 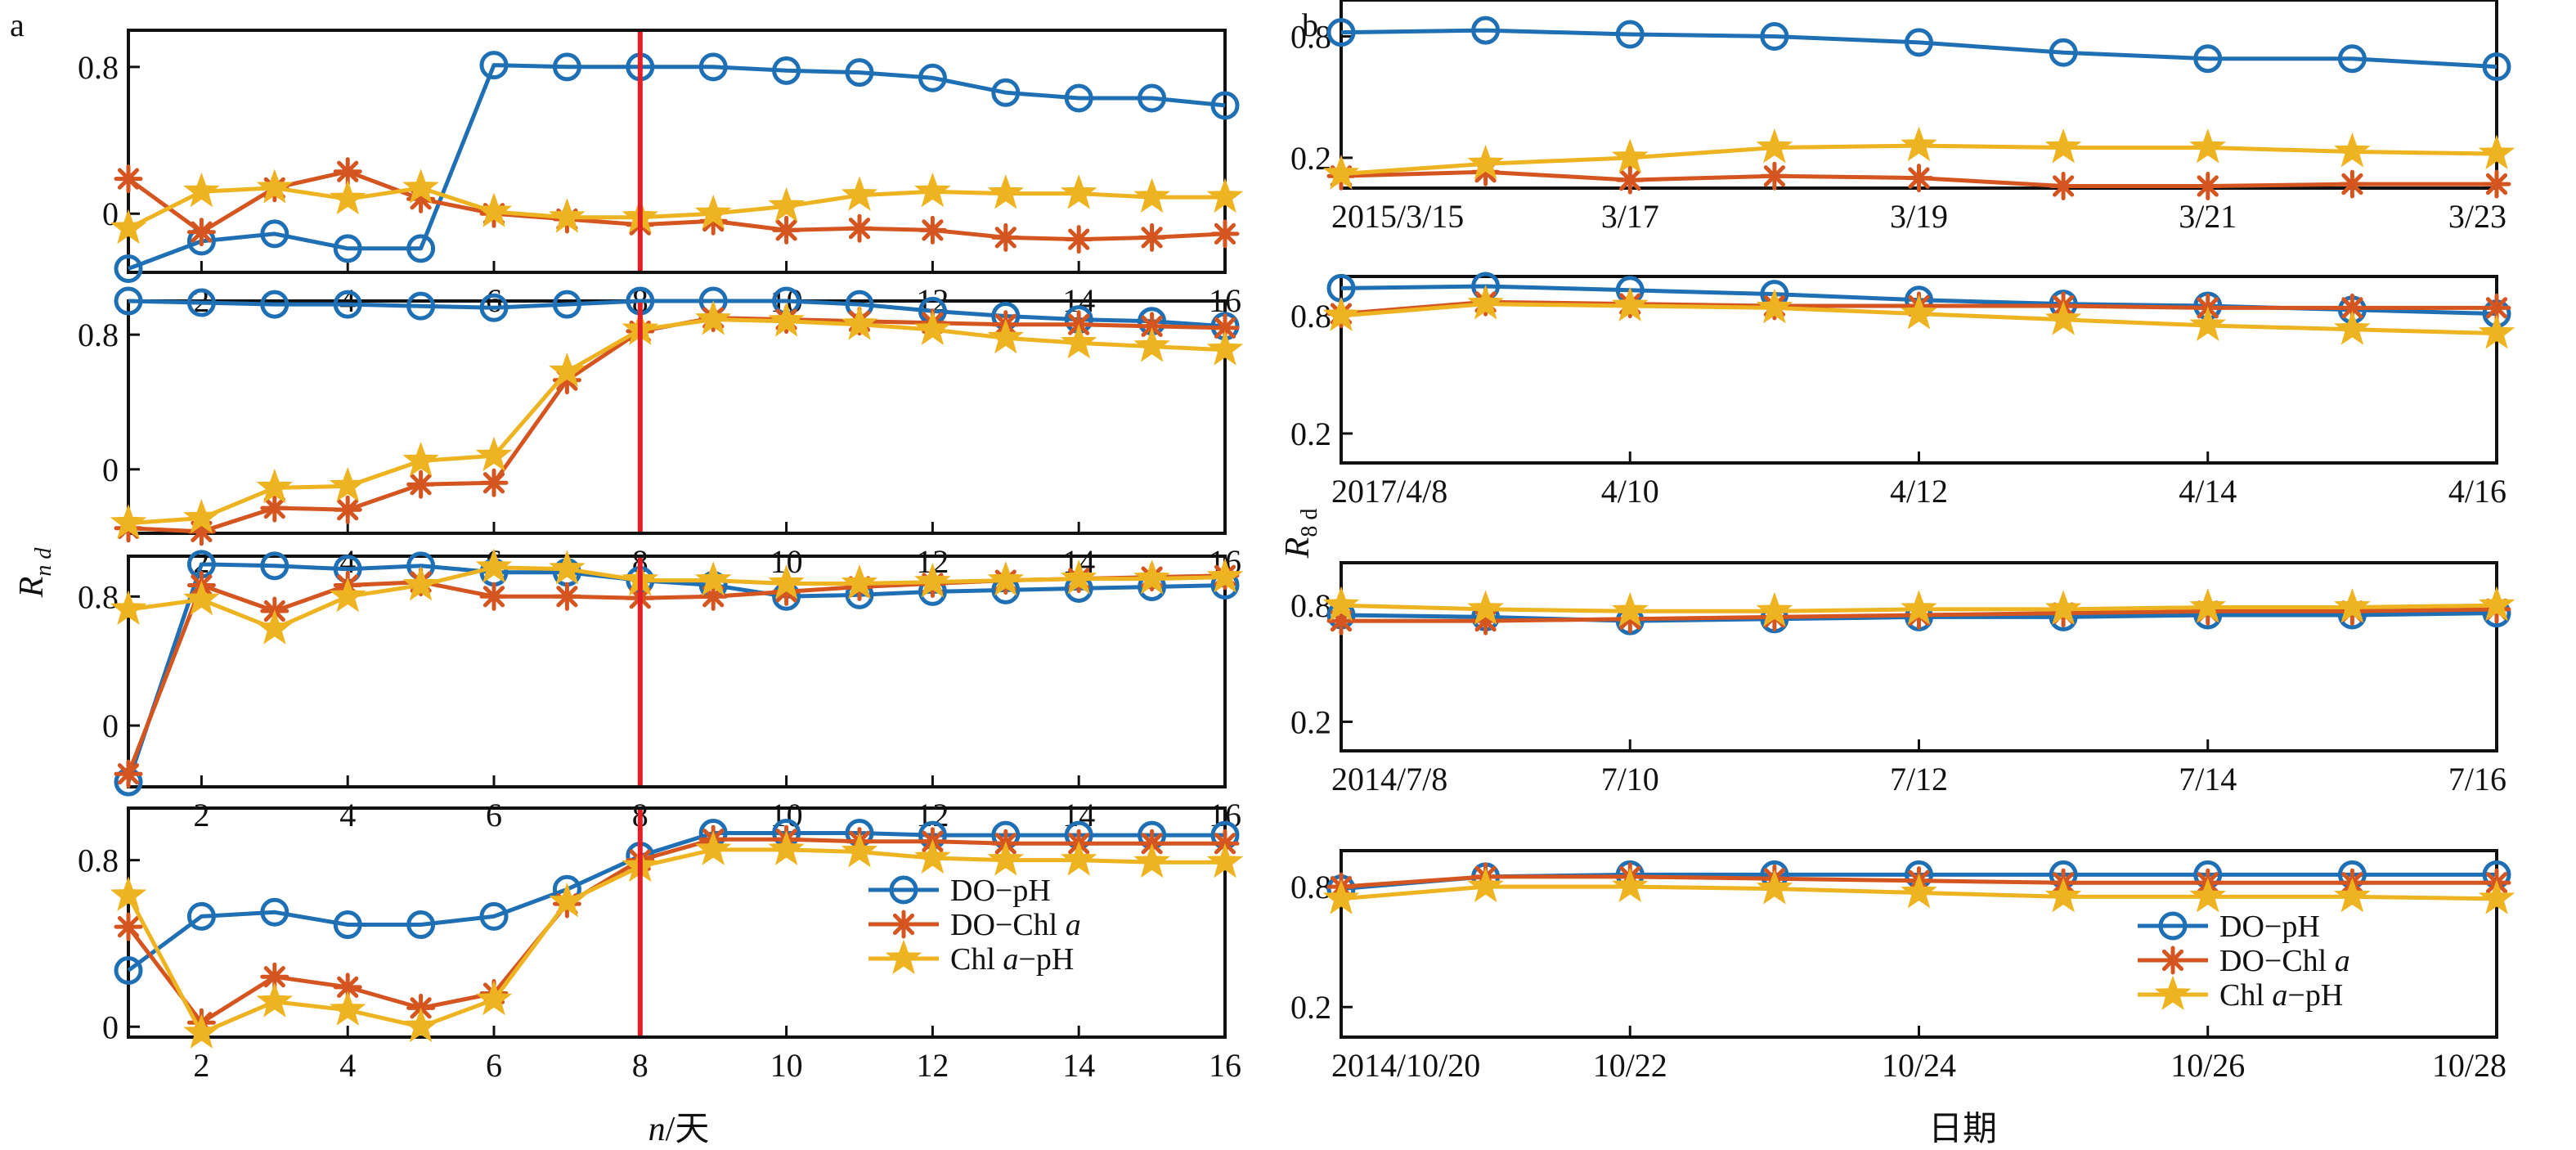 I want to click on panel-b-row3-xtick-label: 7/16, so click(x=2477, y=779).